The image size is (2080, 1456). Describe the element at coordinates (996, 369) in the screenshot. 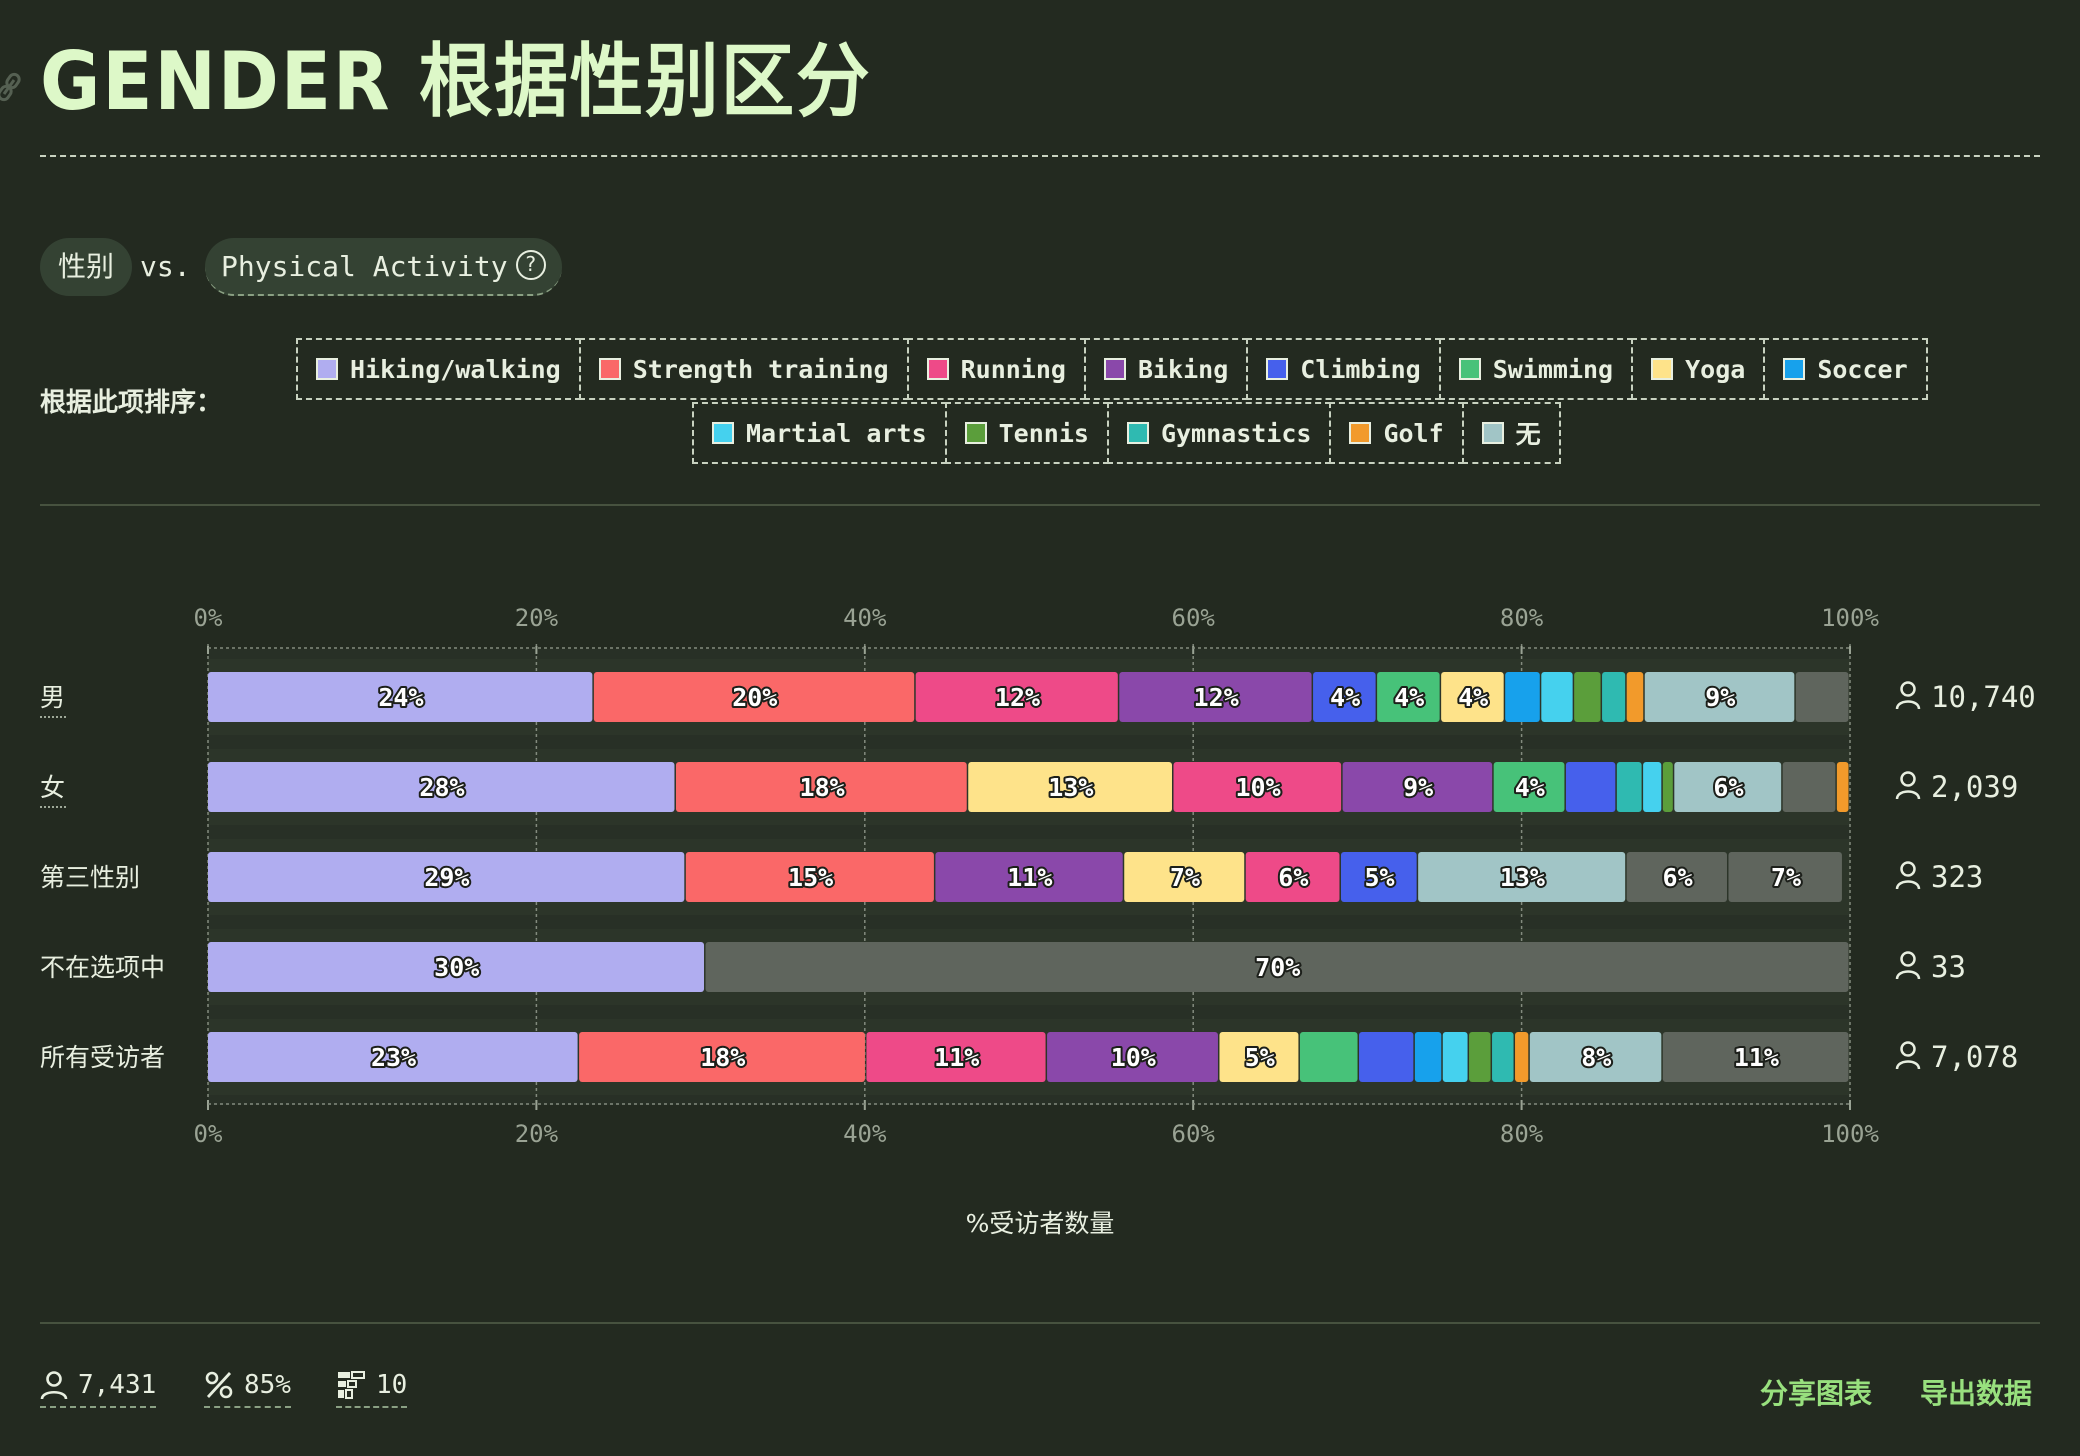

I see `legend-item: Running` at that location.